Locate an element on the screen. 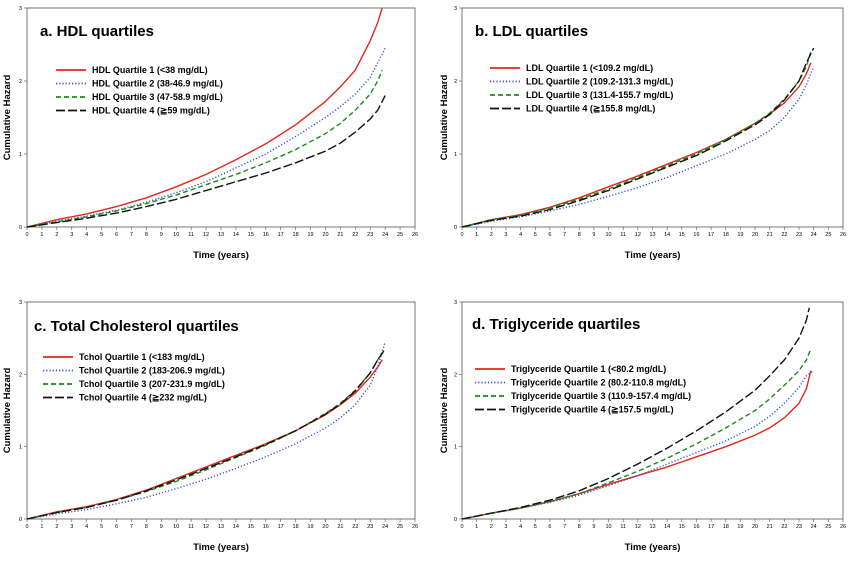  x-tick-label: 13 is located at coordinates (652, 527).